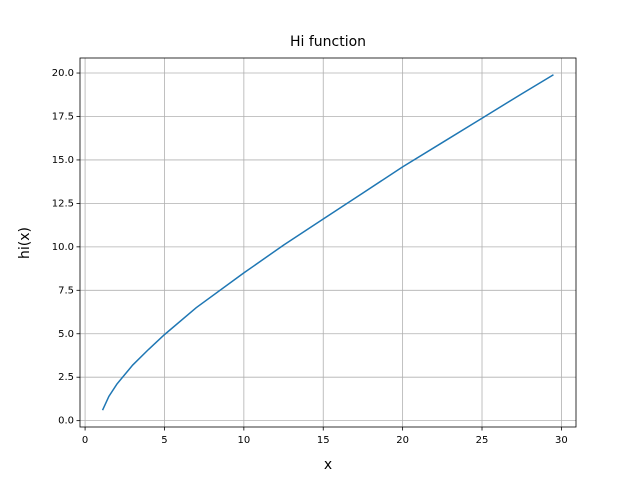  Describe the element at coordinates (328, 42) in the screenshot. I see `chart-title: Hi function` at that location.